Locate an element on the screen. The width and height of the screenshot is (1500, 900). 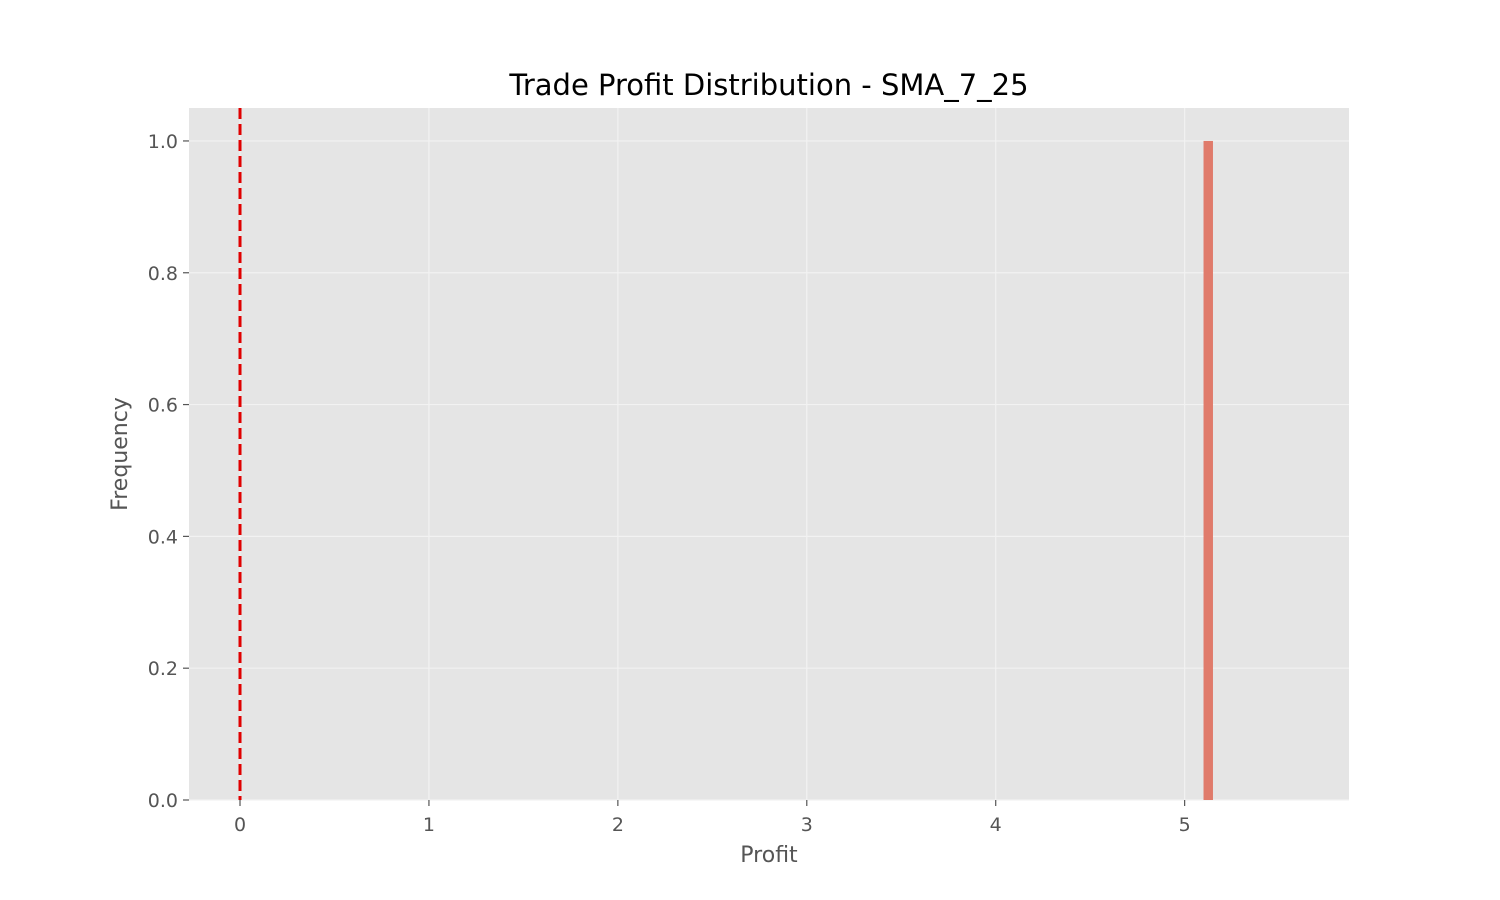
y-tick-label-1: 0.2 is located at coordinates (163, 669).